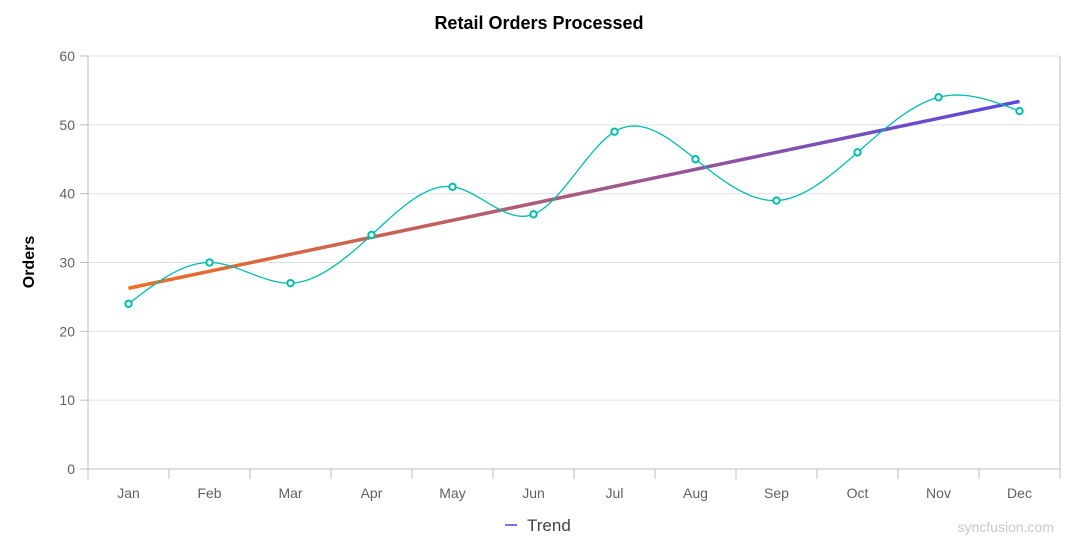  What do you see at coordinates (128, 493) in the screenshot?
I see `x-tick-label: Jan` at bounding box center [128, 493].